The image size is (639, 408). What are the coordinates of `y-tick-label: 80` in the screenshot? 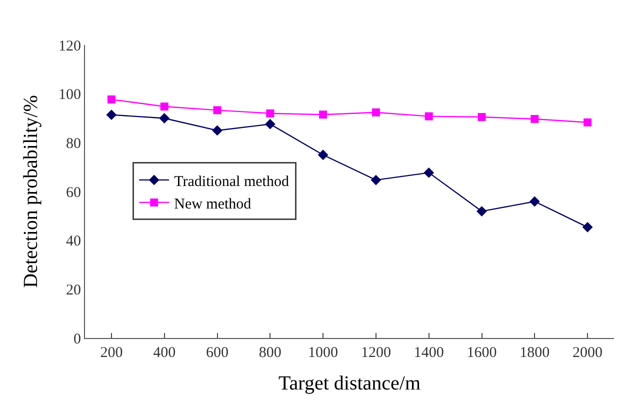 It's located at (73, 144).